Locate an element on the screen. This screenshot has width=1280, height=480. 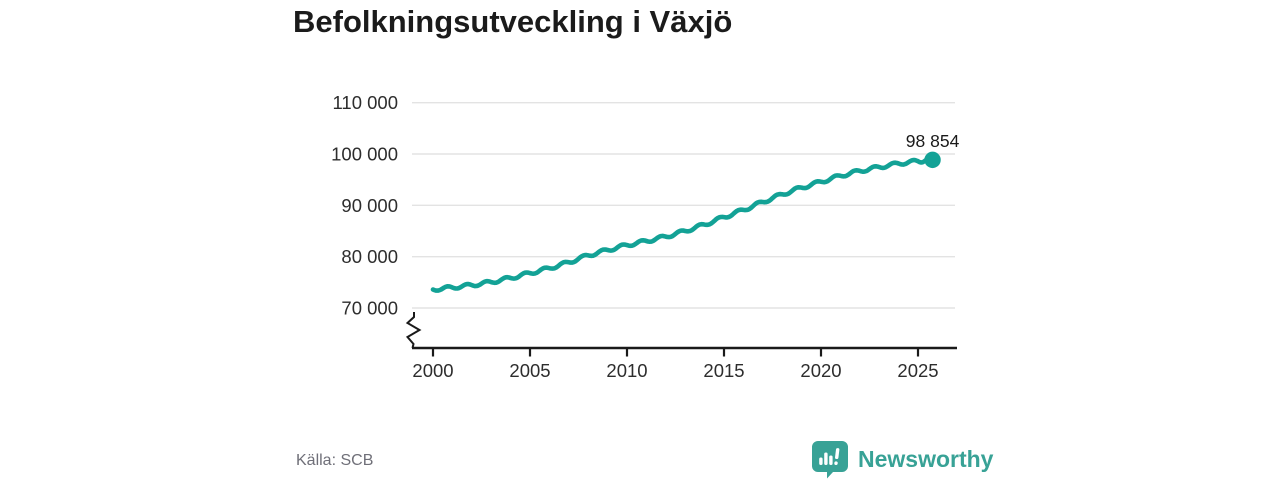
end-point-dot is located at coordinates (932, 160).